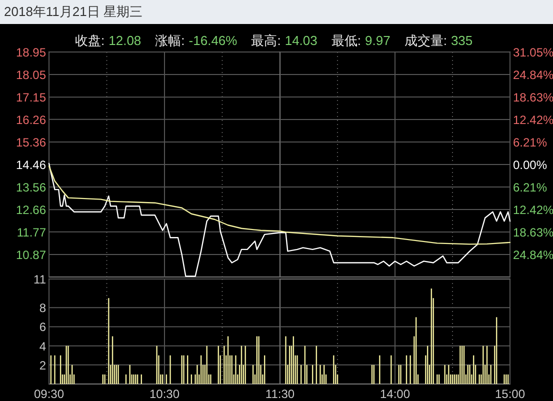 The image size is (553, 401). Describe the element at coordinates (346, 40) in the screenshot. I see `text: 最低:` at that location.